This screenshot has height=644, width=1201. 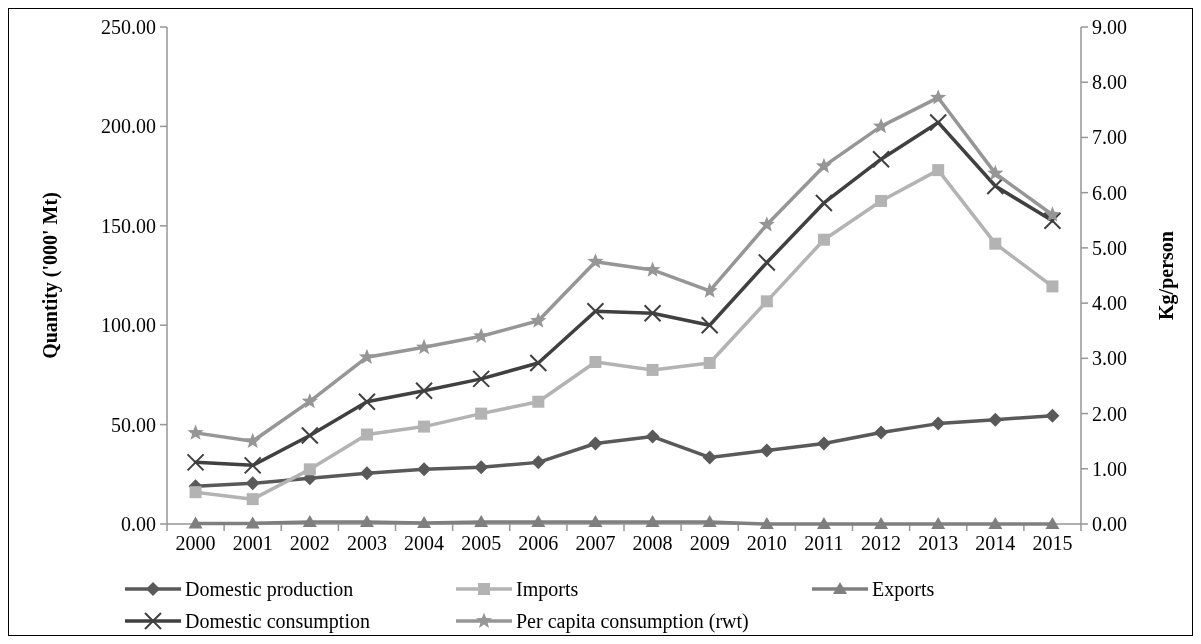 What do you see at coordinates (1109, 27) in the screenshot?
I see `y2-tick-label: 9.00` at bounding box center [1109, 27].